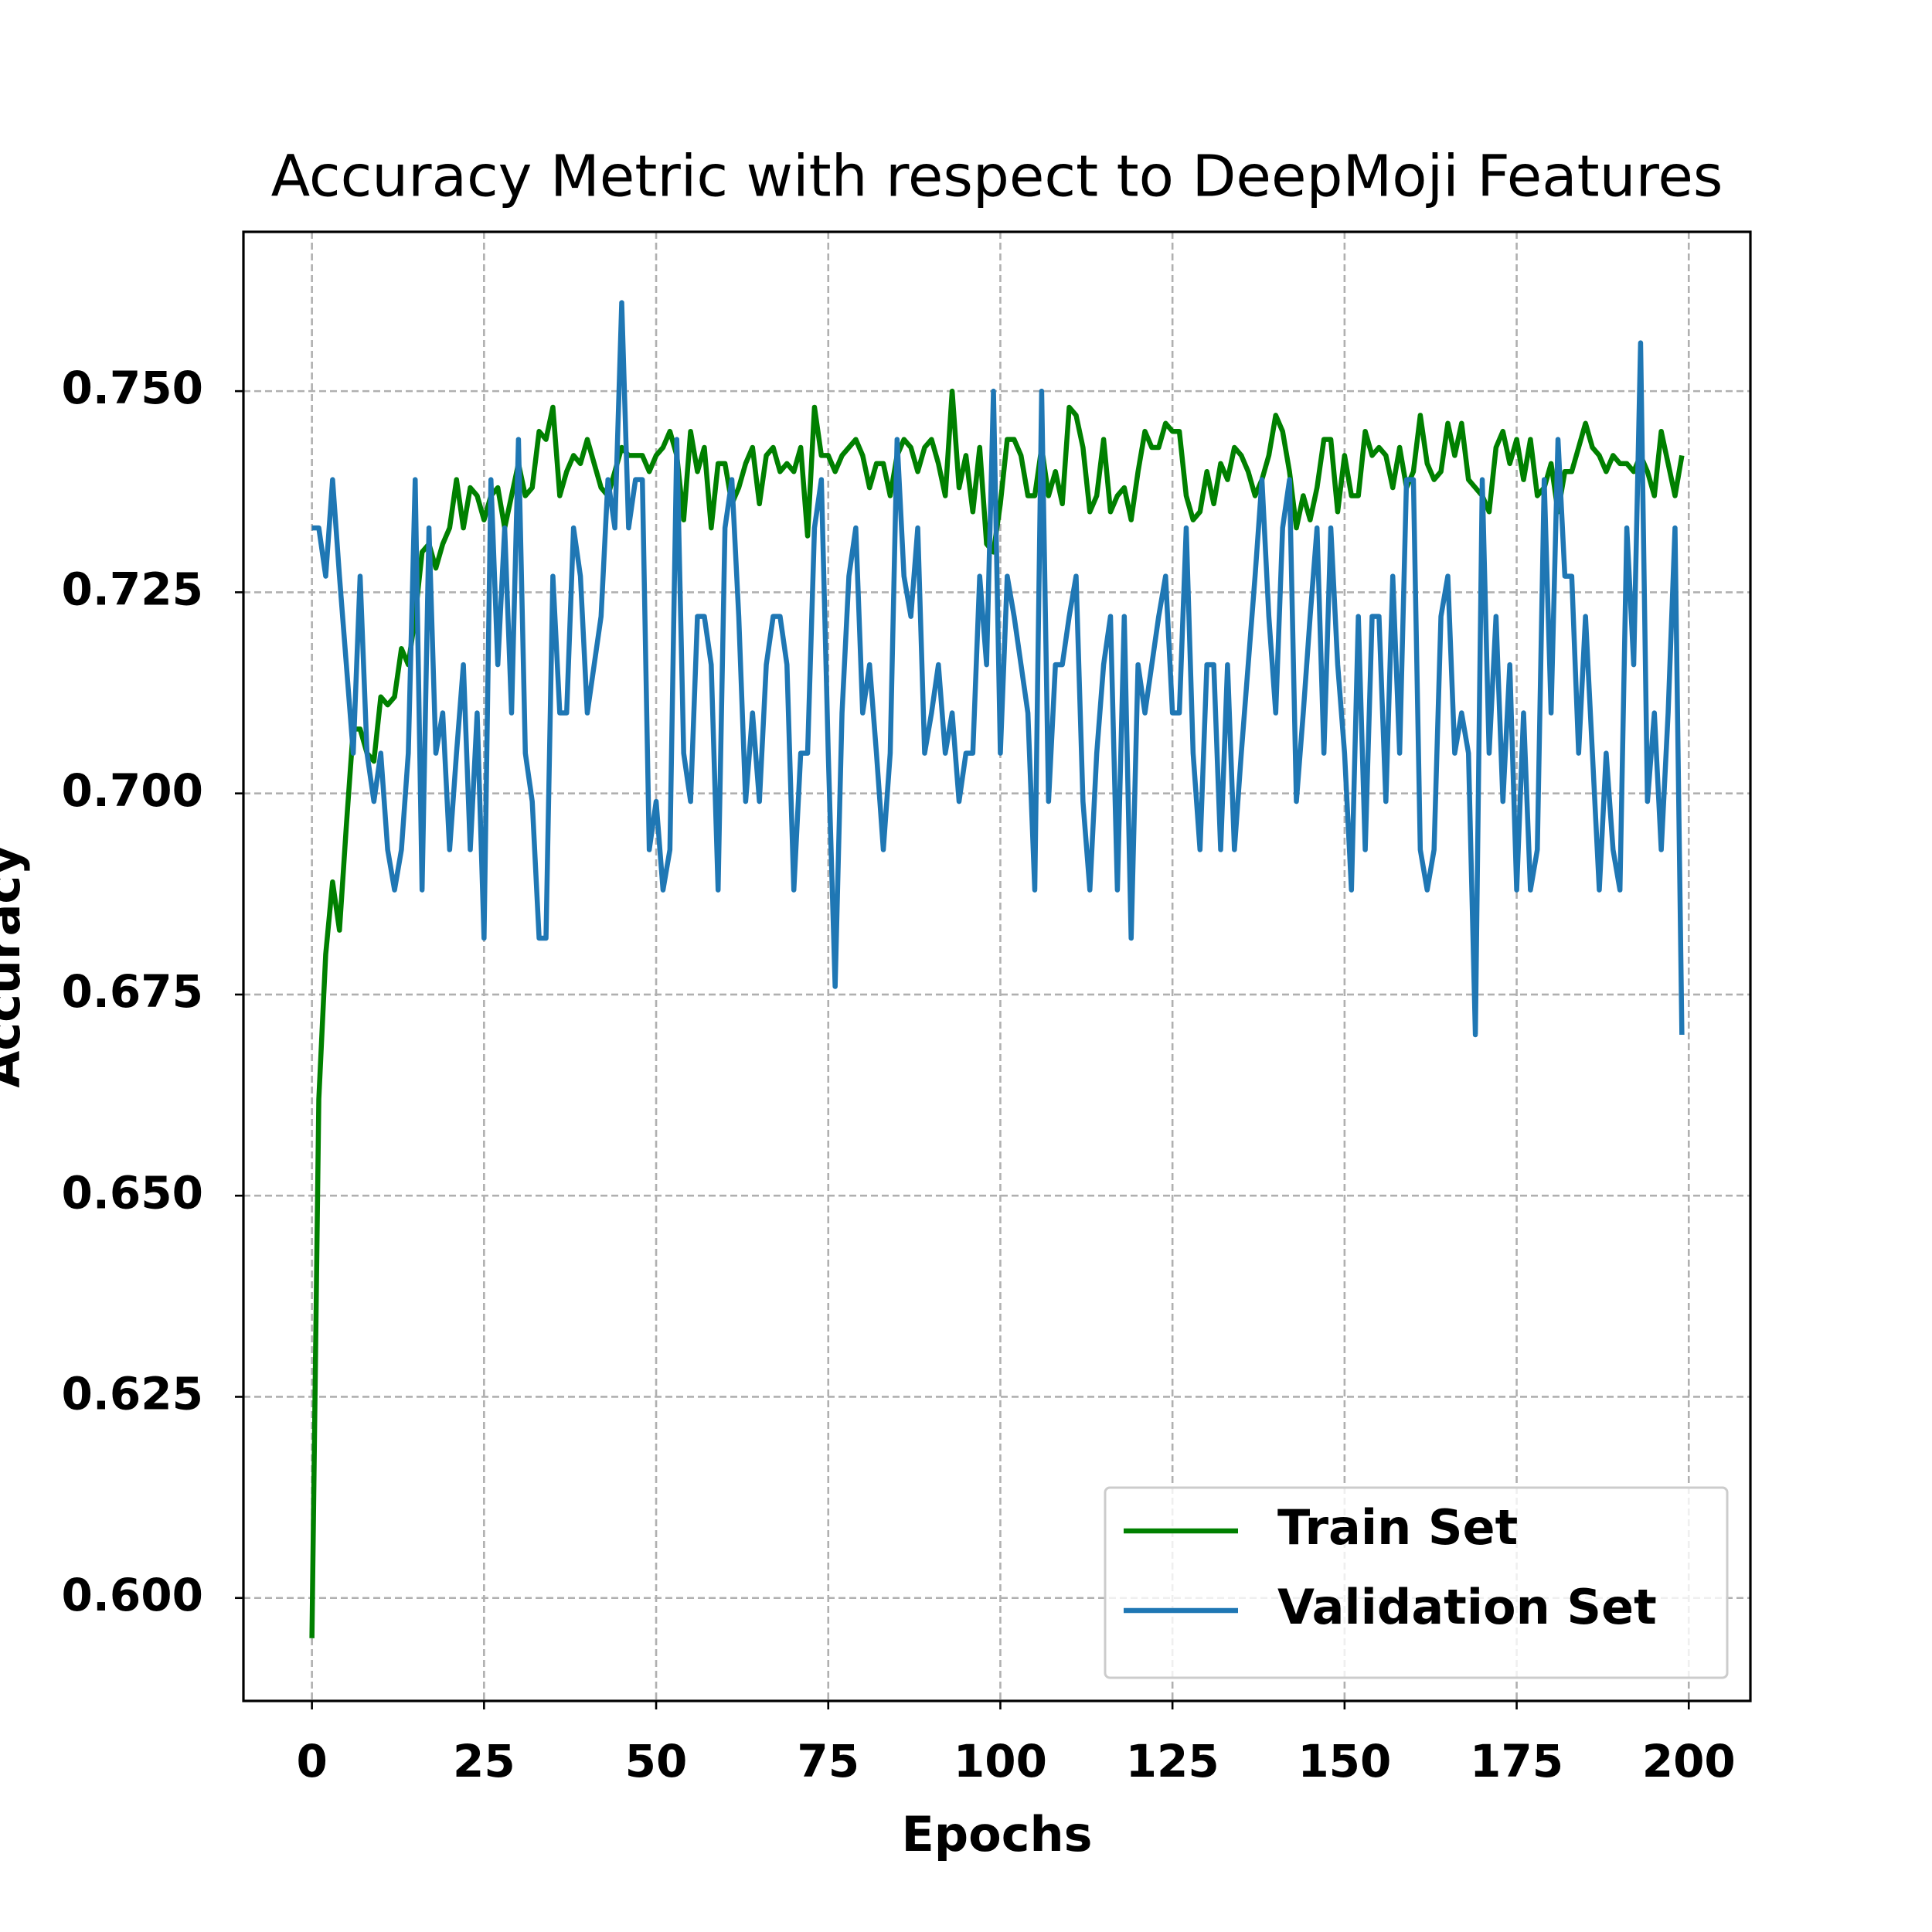  Describe the element at coordinates (132, 992) in the screenshot. I see `y-tick-label: 0.675` at that location.